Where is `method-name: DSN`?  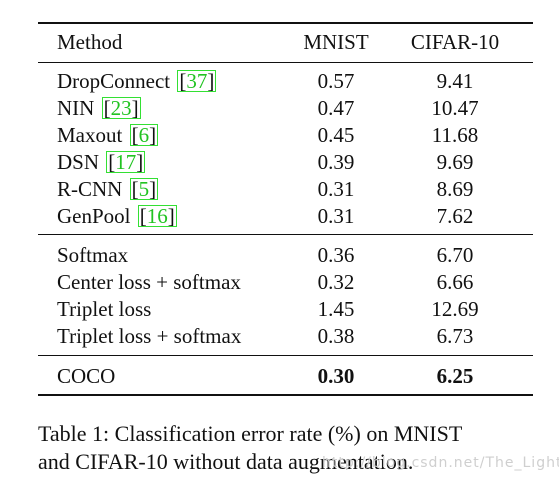 method-name: DSN is located at coordinates (78, 162).